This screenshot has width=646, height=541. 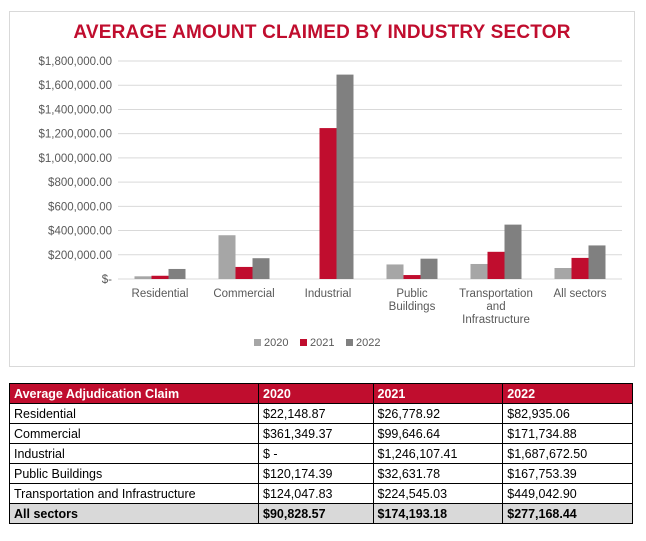 I want to click on cell-sector: Public Buildings, so click(x=134, y=473).